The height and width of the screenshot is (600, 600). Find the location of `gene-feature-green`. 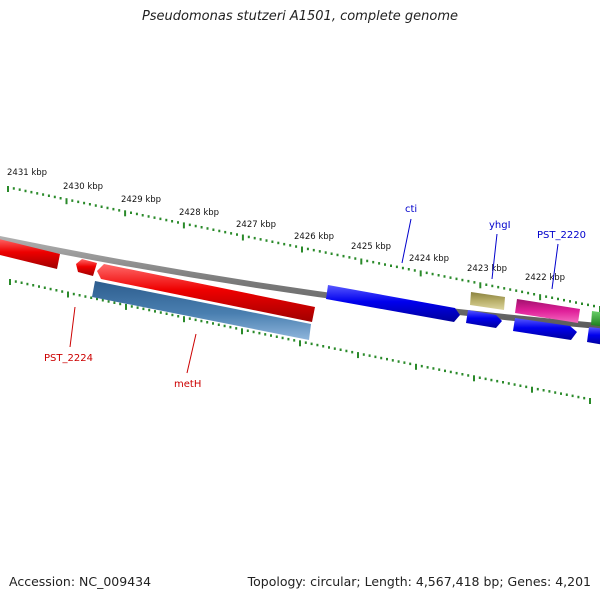

gene-feature-green is located at coordinates (595, 319).